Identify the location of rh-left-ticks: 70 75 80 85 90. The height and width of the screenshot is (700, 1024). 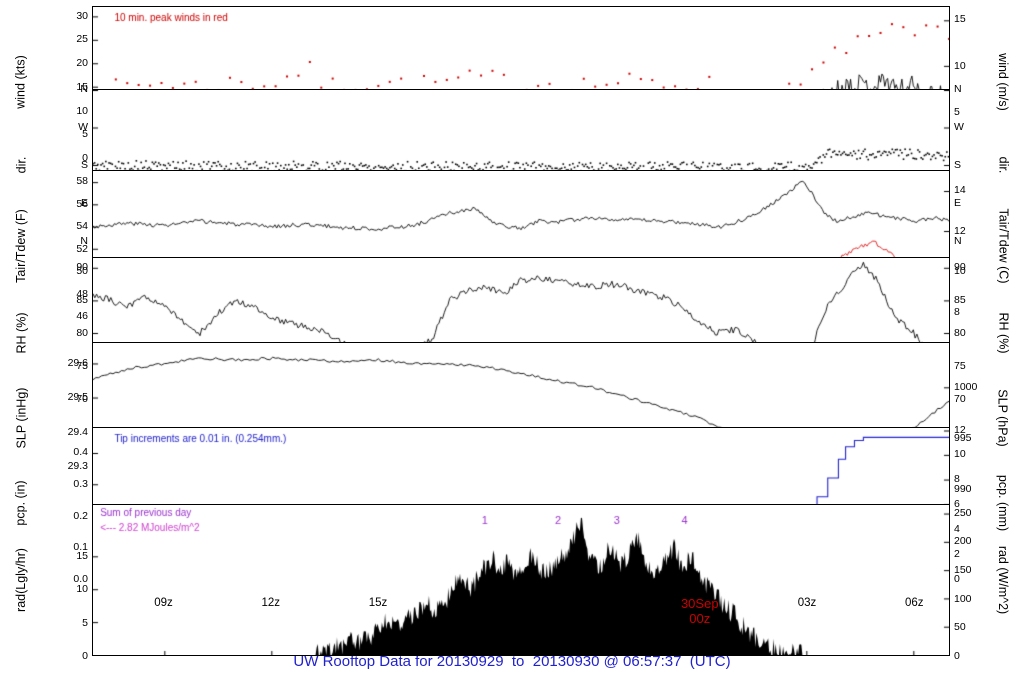
(63, 333).